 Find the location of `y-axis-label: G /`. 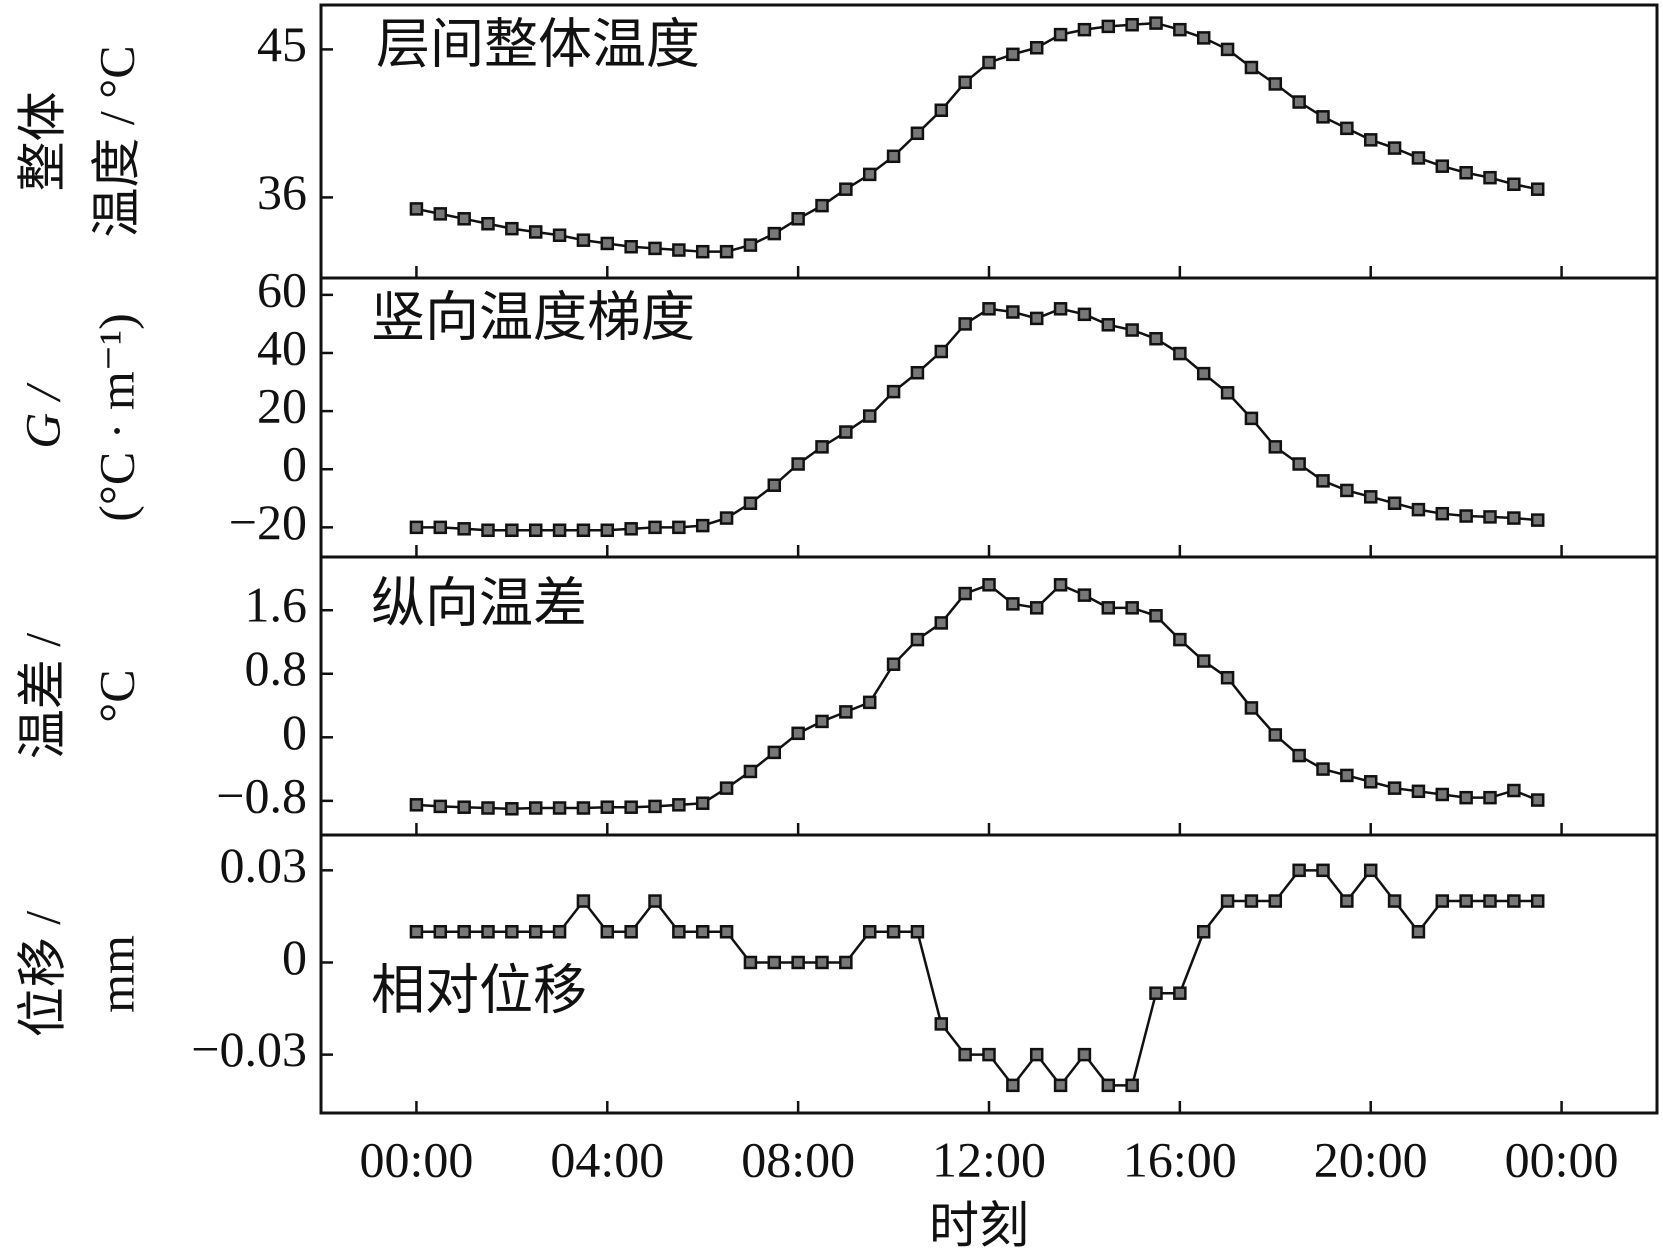

y-axis-label: G / is located at coordinates (42, 415).